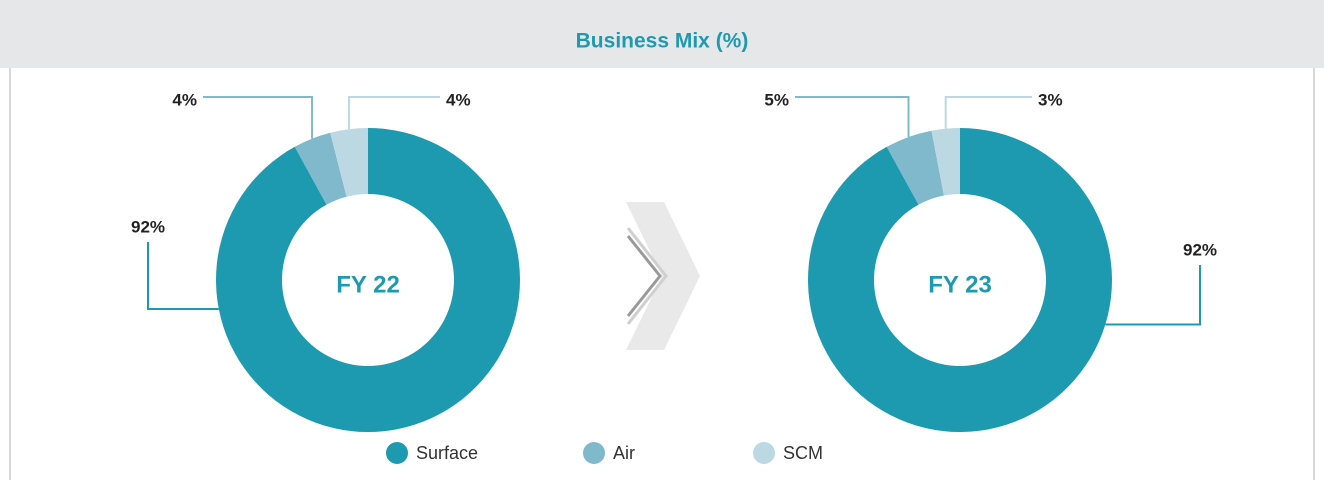 Image resolution: width=1324 pixels, height=480 pixels. Describe the element at coordinates (368, 284) in the screenshot. I see `center-label: FY 22` at that location.